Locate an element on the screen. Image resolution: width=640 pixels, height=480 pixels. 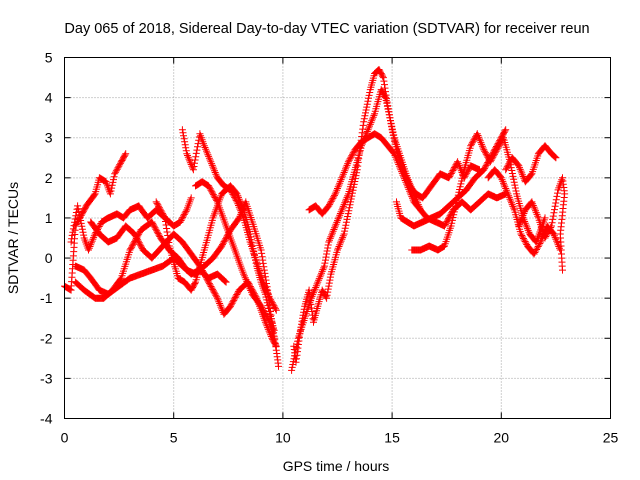
y-tick-label: 5 is located at coordinates (49, 58).